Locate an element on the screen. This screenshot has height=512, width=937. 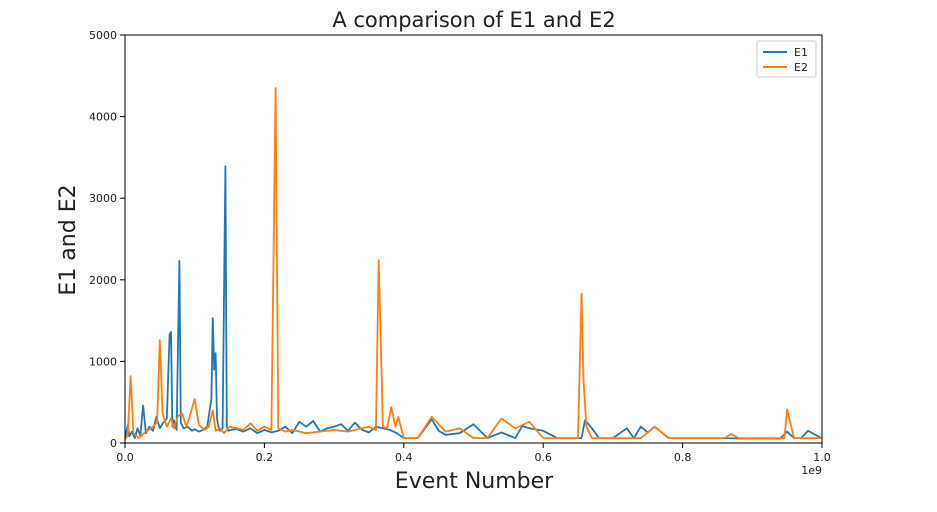
x-axis-label: Event Number is located at coordinates (474, 481).